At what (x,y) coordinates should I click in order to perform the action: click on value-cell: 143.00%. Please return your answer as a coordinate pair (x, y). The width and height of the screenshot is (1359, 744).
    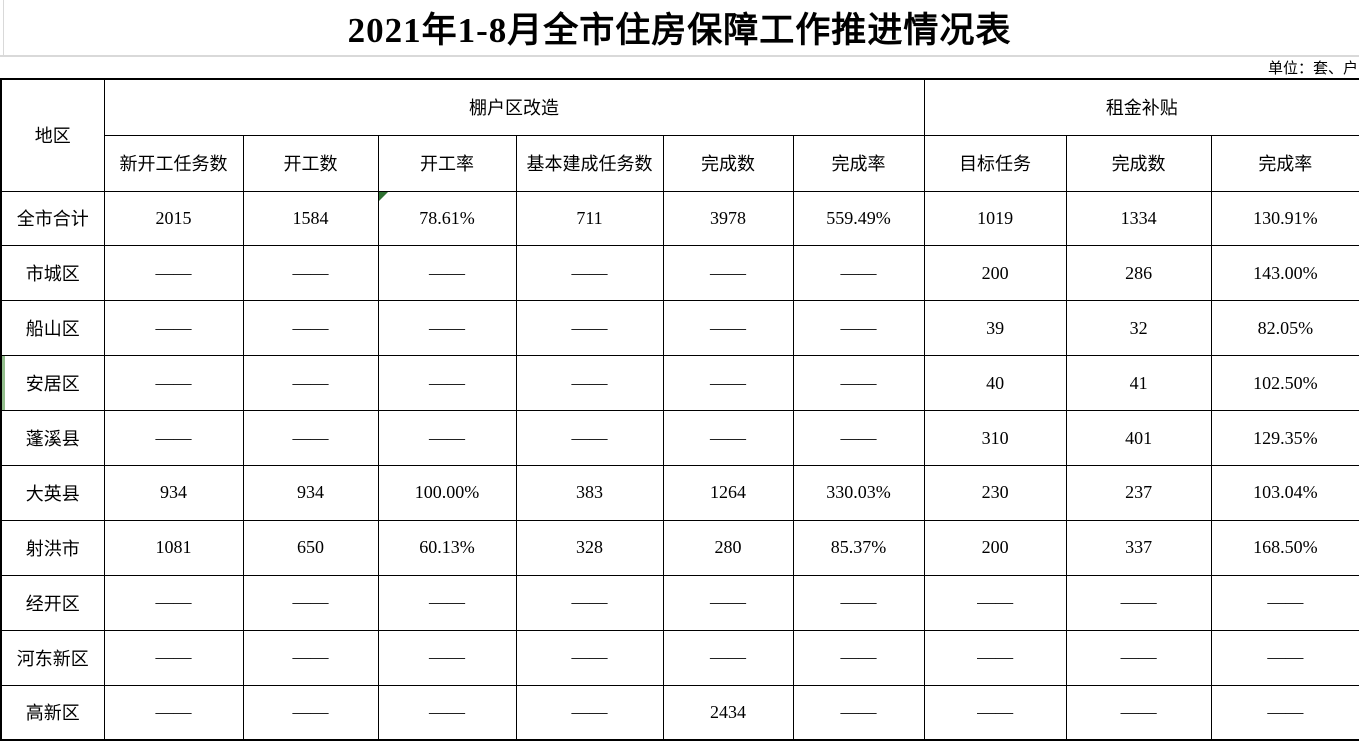
    Looking at the image, I should click on (1284, 273).